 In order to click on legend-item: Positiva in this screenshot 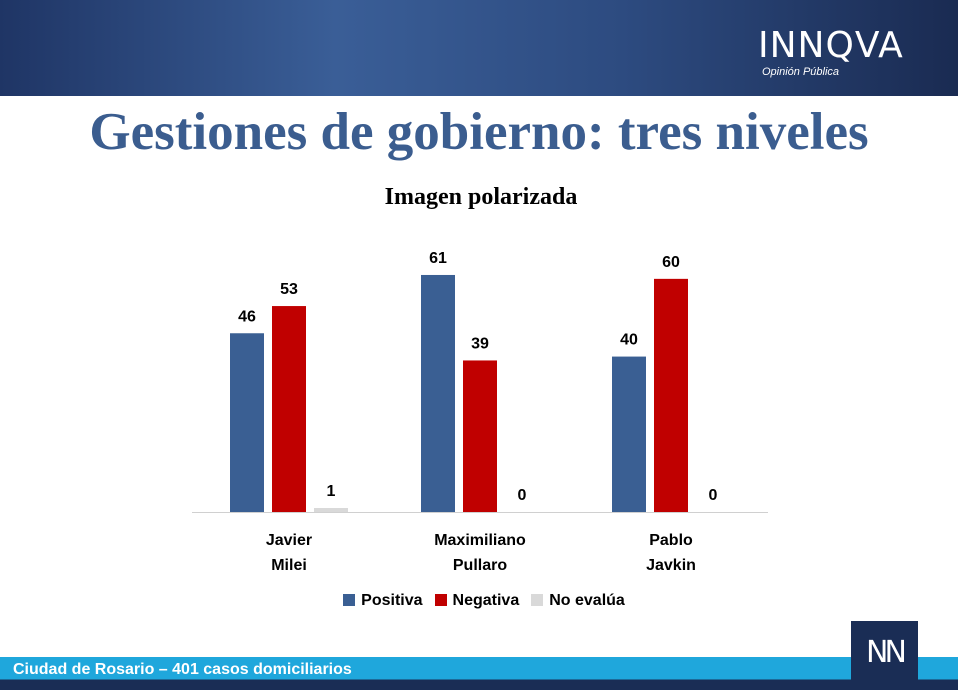, I will do `click(383, 601)`.